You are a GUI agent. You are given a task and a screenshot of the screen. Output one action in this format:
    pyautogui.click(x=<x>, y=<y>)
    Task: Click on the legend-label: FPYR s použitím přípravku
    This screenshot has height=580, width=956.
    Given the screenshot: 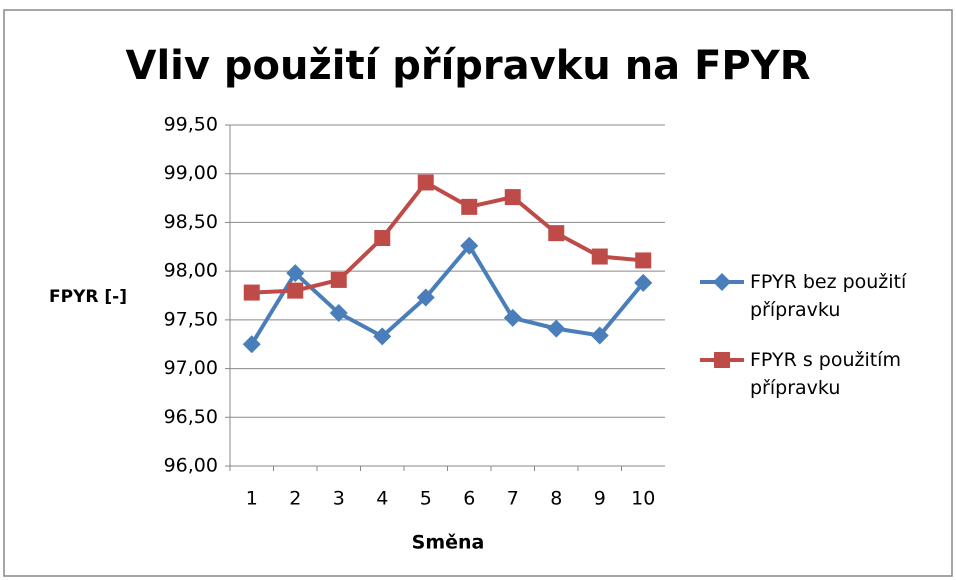 What is the action you would take?
    pyautogui.click(x=825, y=374)
    